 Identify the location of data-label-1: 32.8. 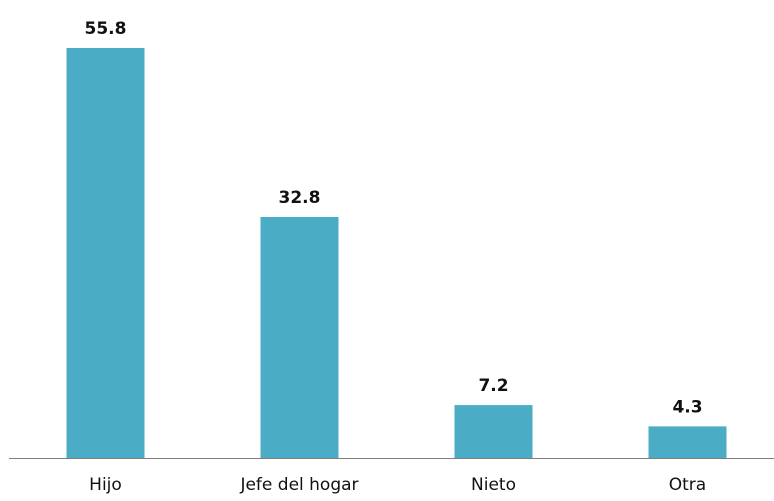
(300, 198).